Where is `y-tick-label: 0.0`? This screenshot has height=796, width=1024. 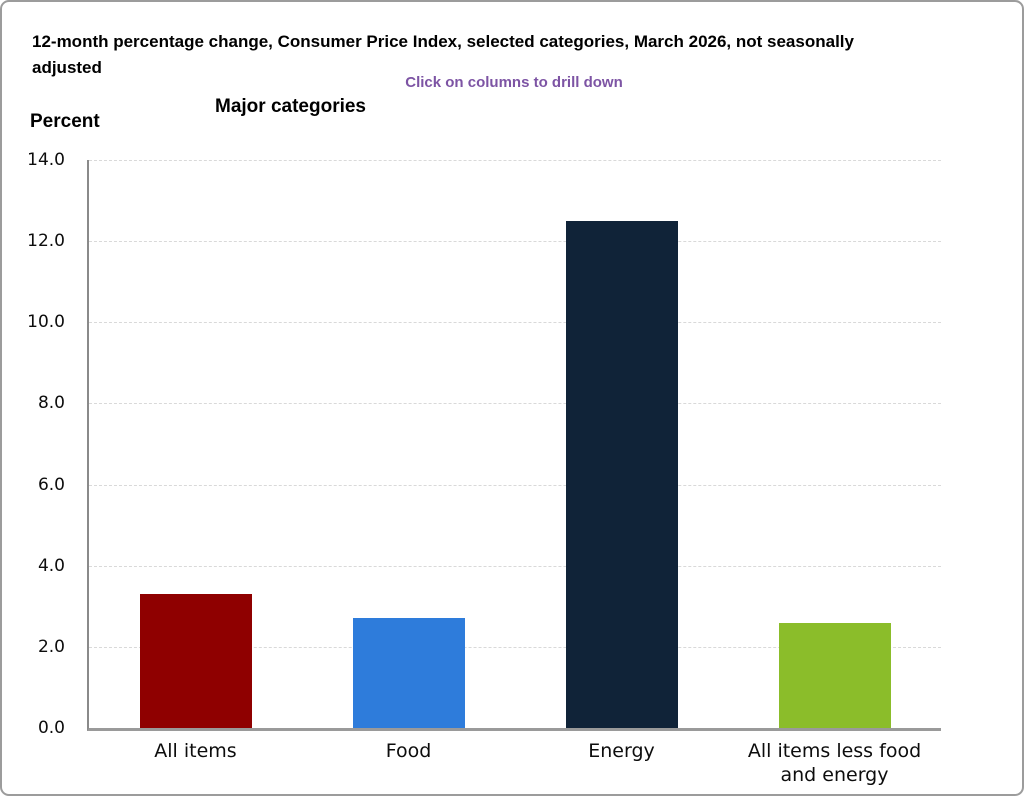 y-tick-label: 0.0 is located at coordinates (51, 728).